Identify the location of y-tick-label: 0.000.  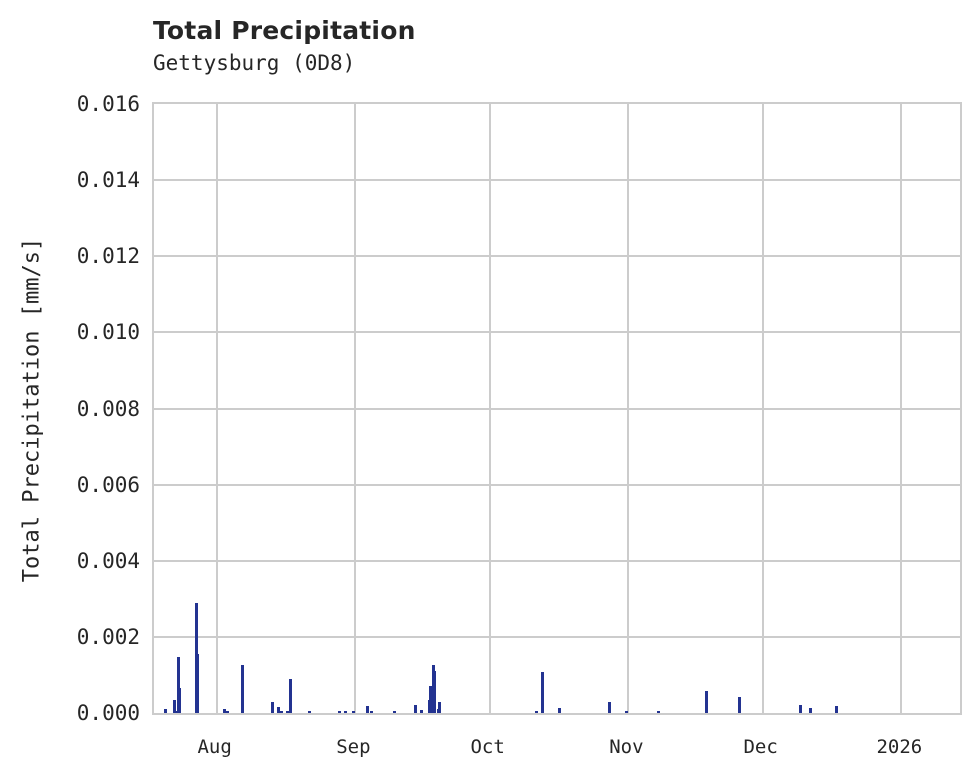
(108, 713).